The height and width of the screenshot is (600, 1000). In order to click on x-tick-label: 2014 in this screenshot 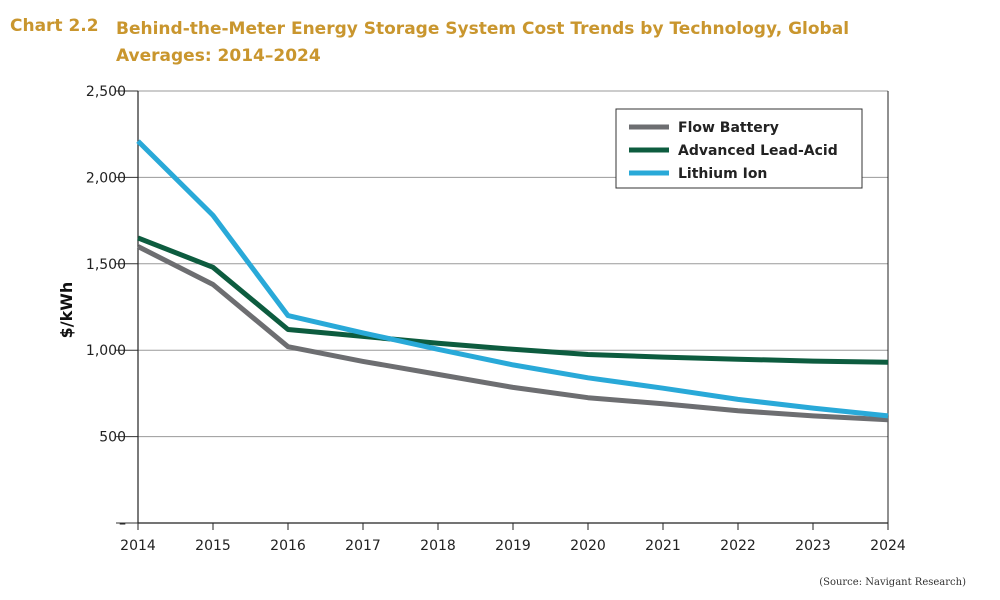, I will do `click(138, 546)`.